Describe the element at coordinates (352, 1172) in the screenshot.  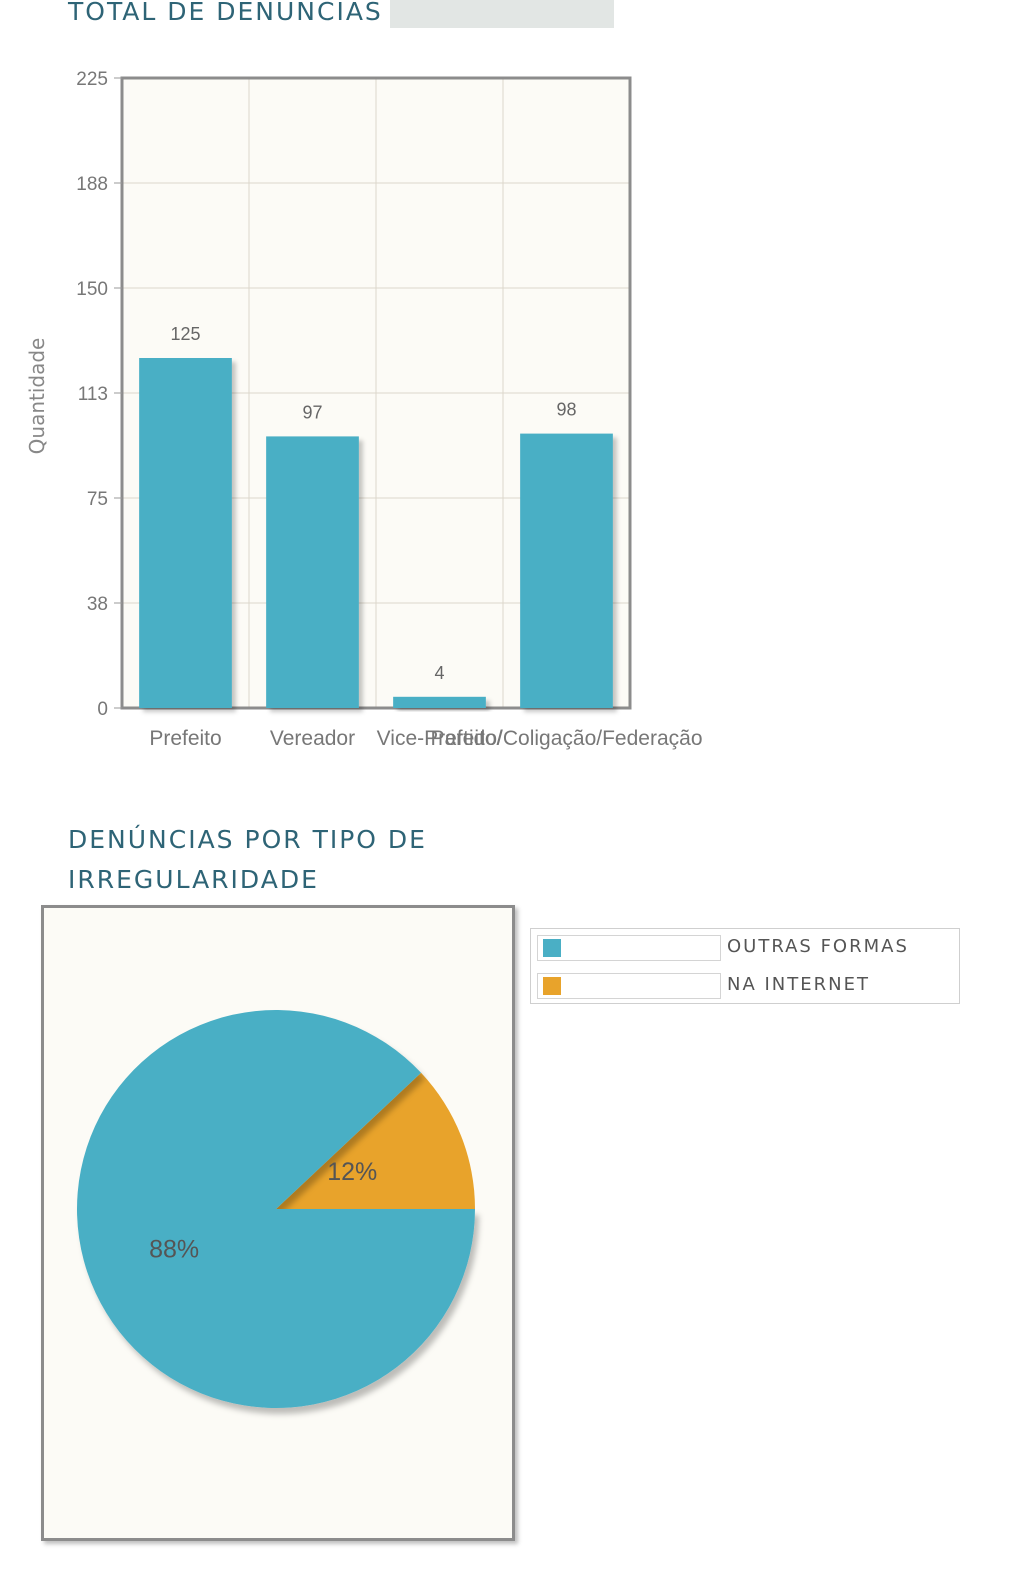
I see `pie-percent-label: 12%` at that location.